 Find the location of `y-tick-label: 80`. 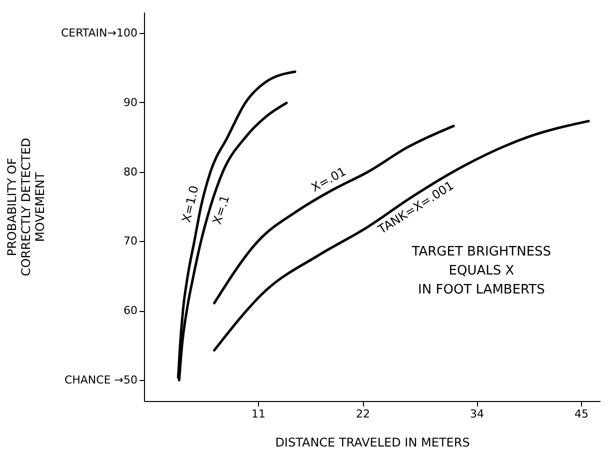

y-tick-label: 80 is located at coordinates (131, 171).